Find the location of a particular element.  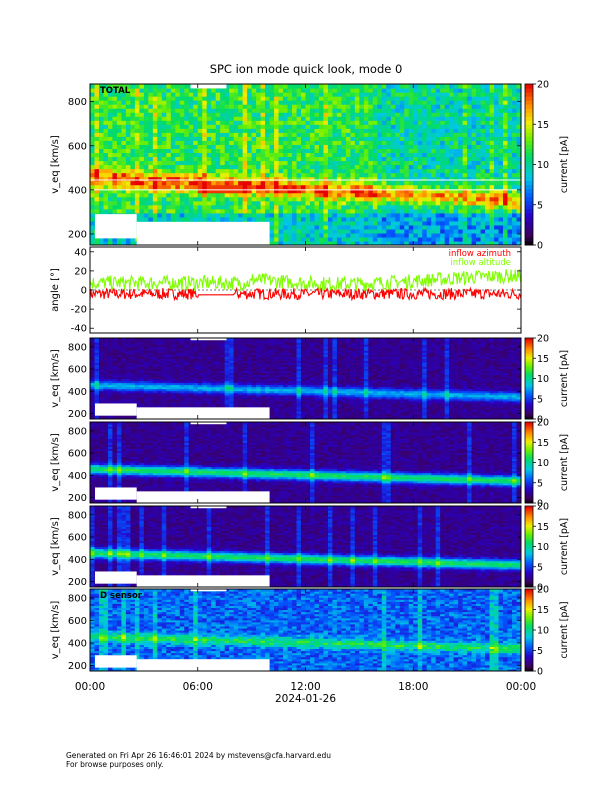

panel-label: TOTAL is located at coordinates (115, 91).